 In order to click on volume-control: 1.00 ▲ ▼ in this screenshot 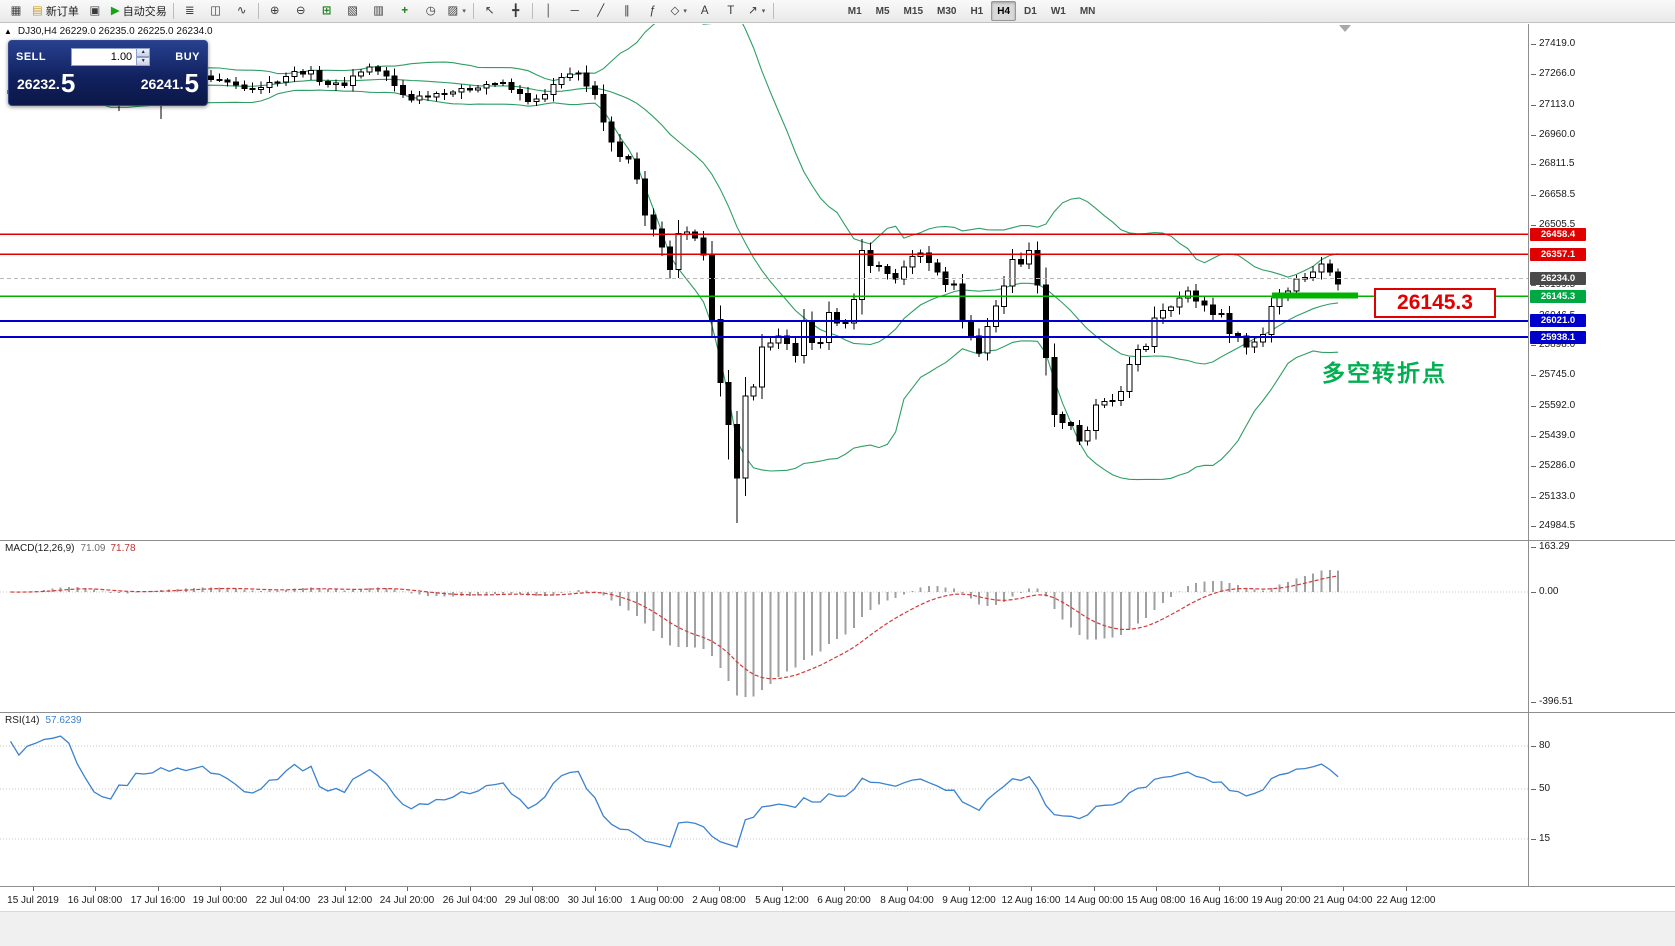, I will do `click(111, 57)`.